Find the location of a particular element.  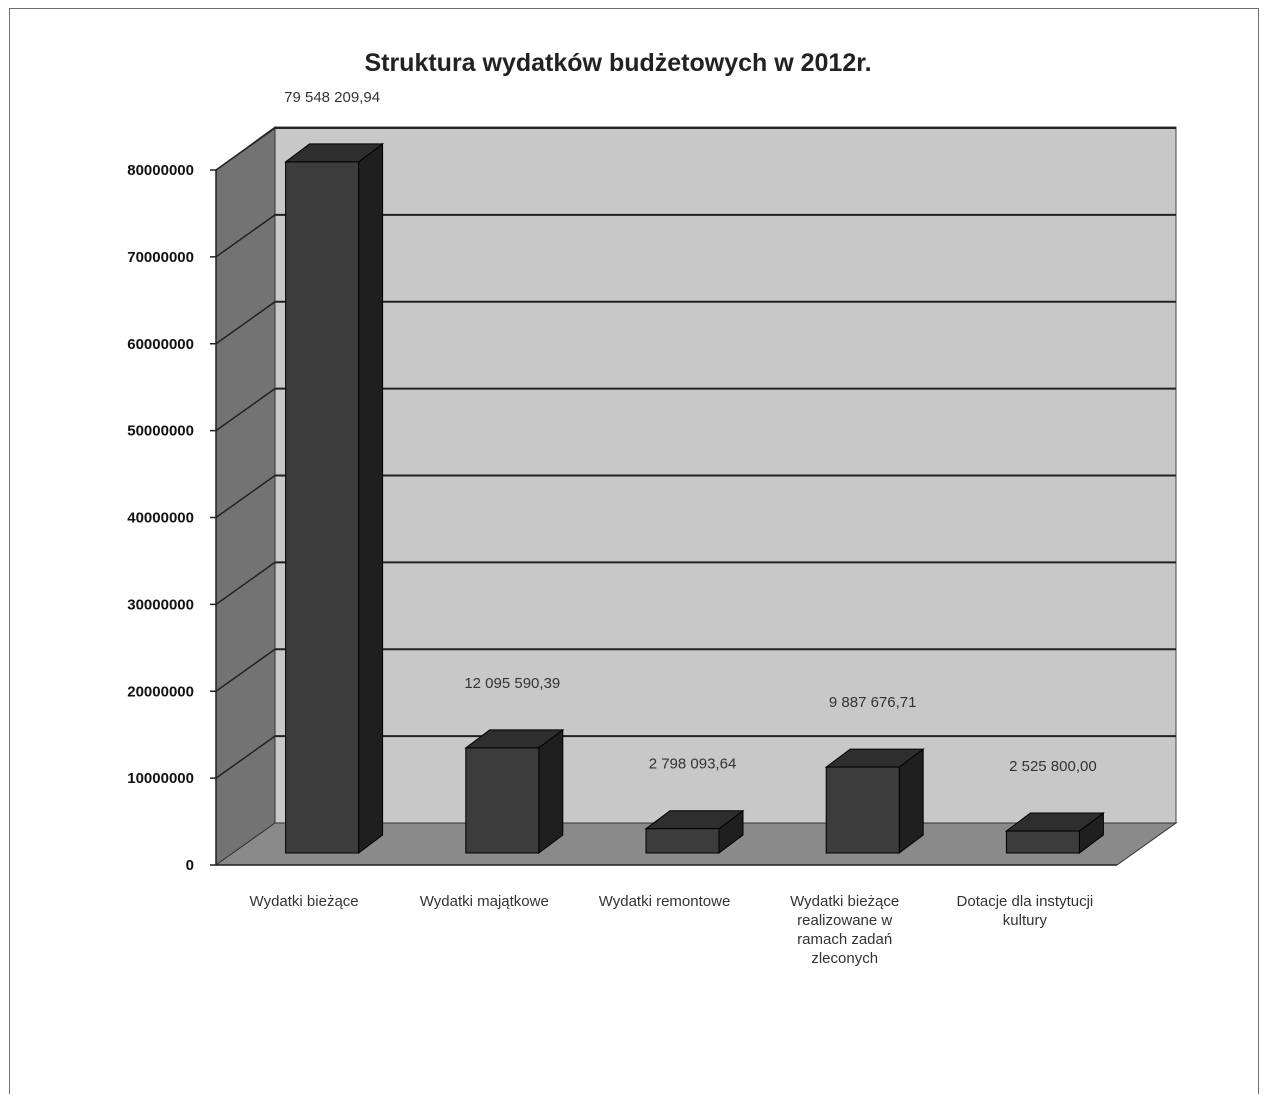

x-tick-label: Dotacje dla instytucji kultury is located at coordinates (1025, 911).